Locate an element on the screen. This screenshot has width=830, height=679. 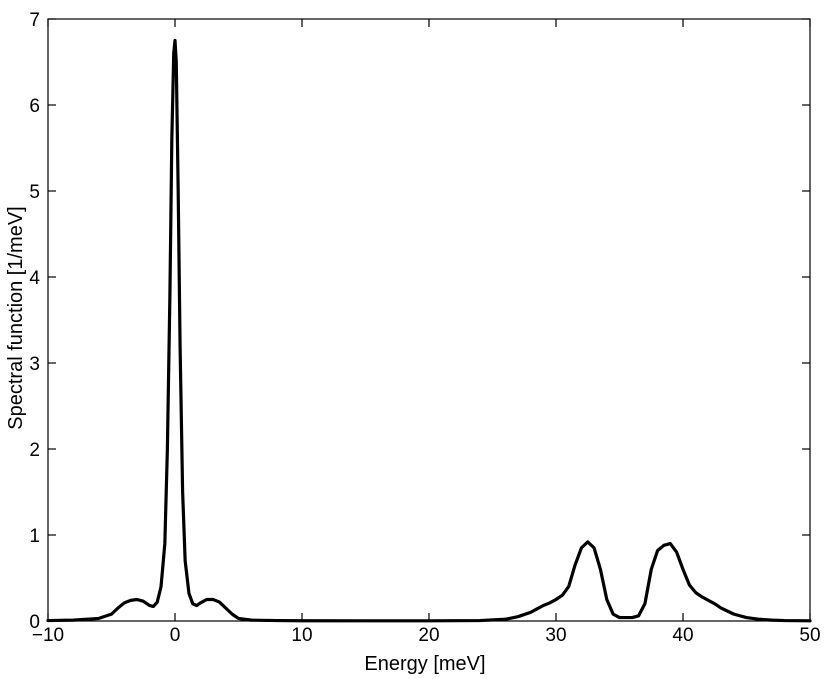
x-tick-label: 50 is located at coordinates (809, 635).